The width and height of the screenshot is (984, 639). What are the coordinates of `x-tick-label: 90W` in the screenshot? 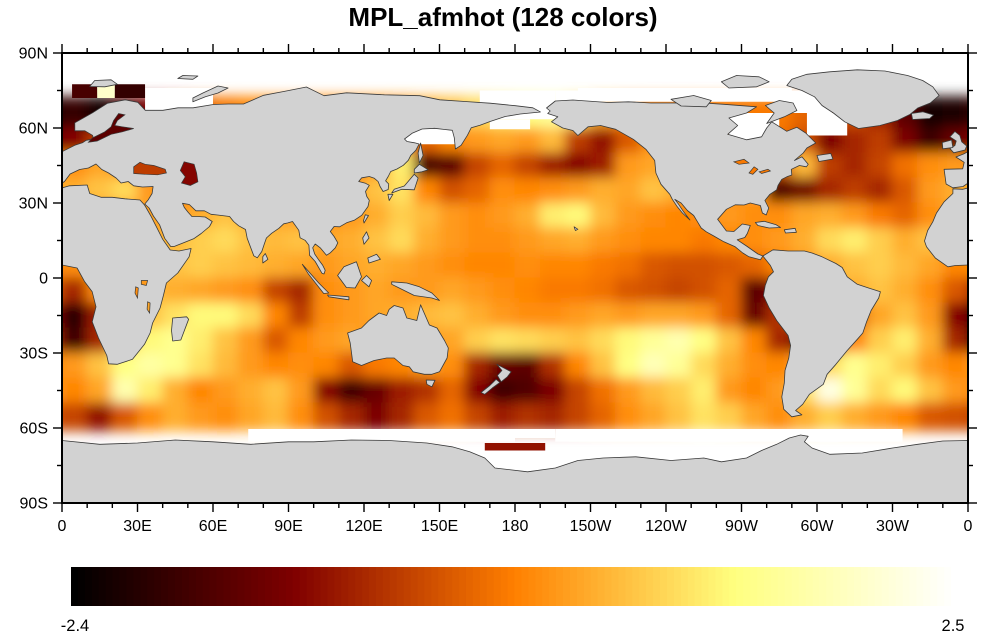 It's located at (742, 526).